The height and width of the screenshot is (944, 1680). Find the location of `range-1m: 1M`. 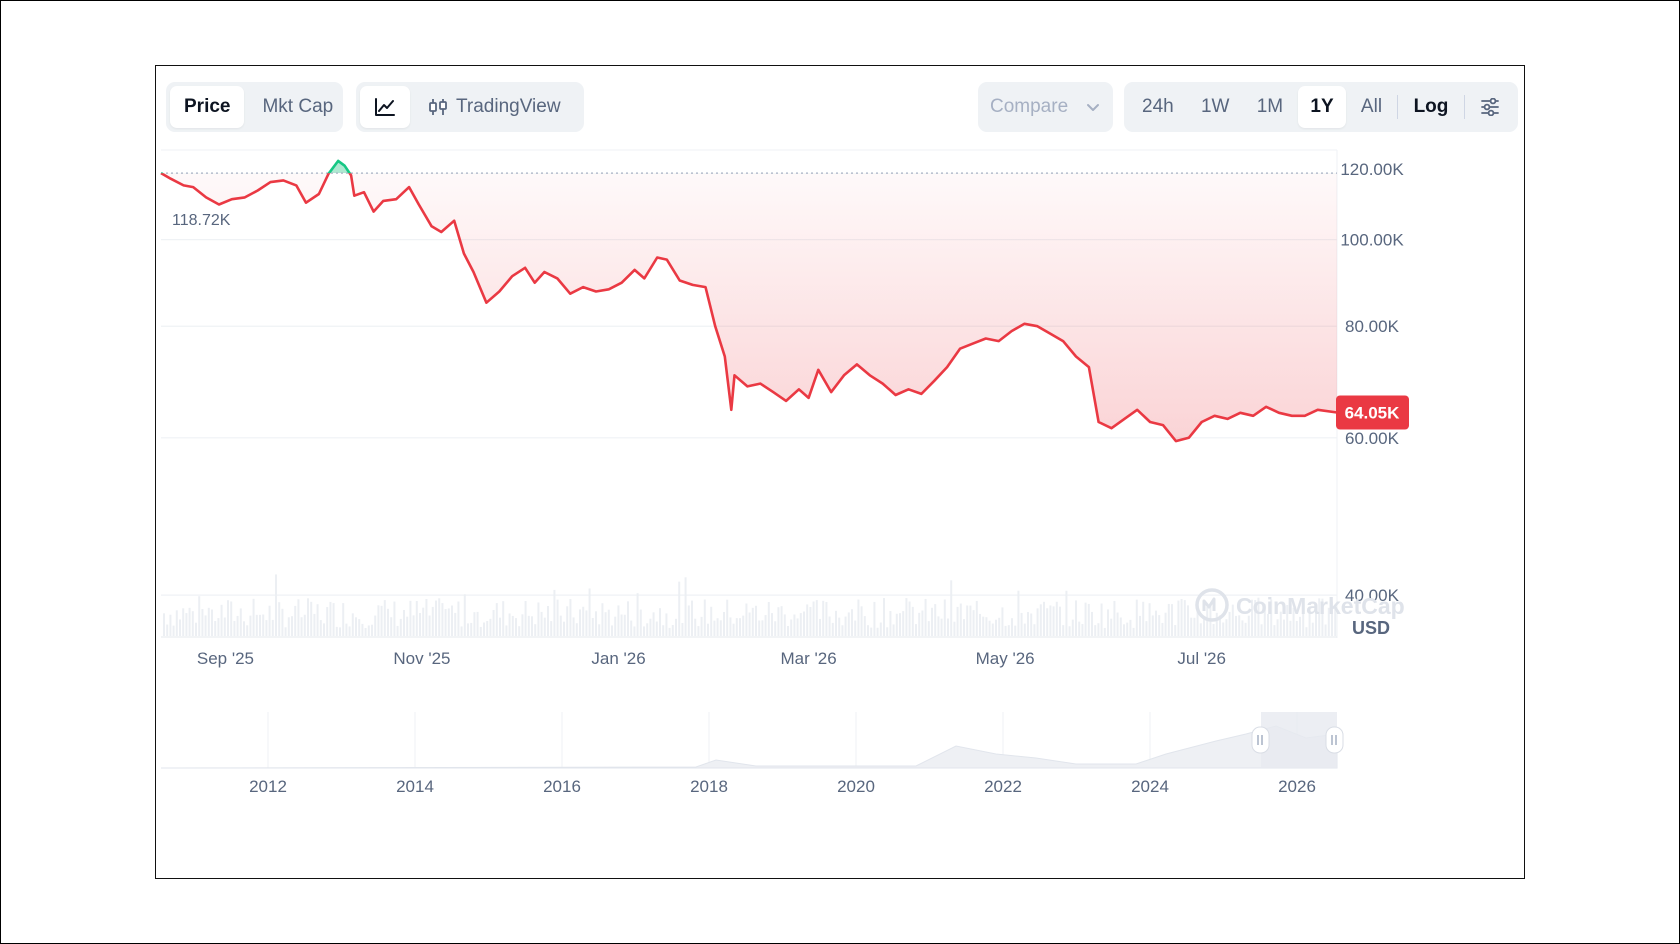

range-1m: 1M is located at coordinates (1270, 106).